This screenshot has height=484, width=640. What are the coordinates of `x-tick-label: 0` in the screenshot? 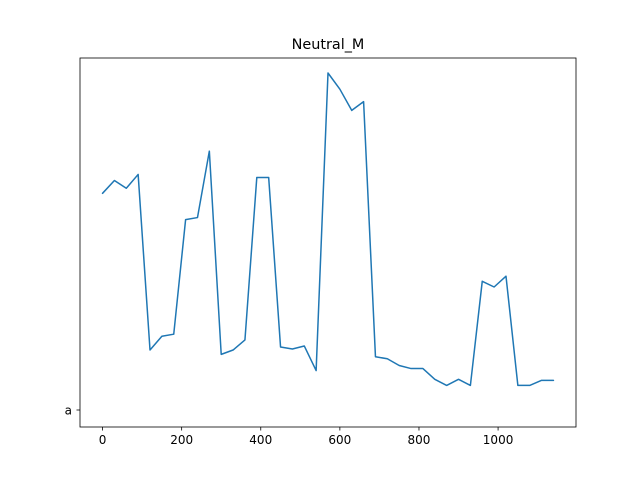 It's located at (103, 440).